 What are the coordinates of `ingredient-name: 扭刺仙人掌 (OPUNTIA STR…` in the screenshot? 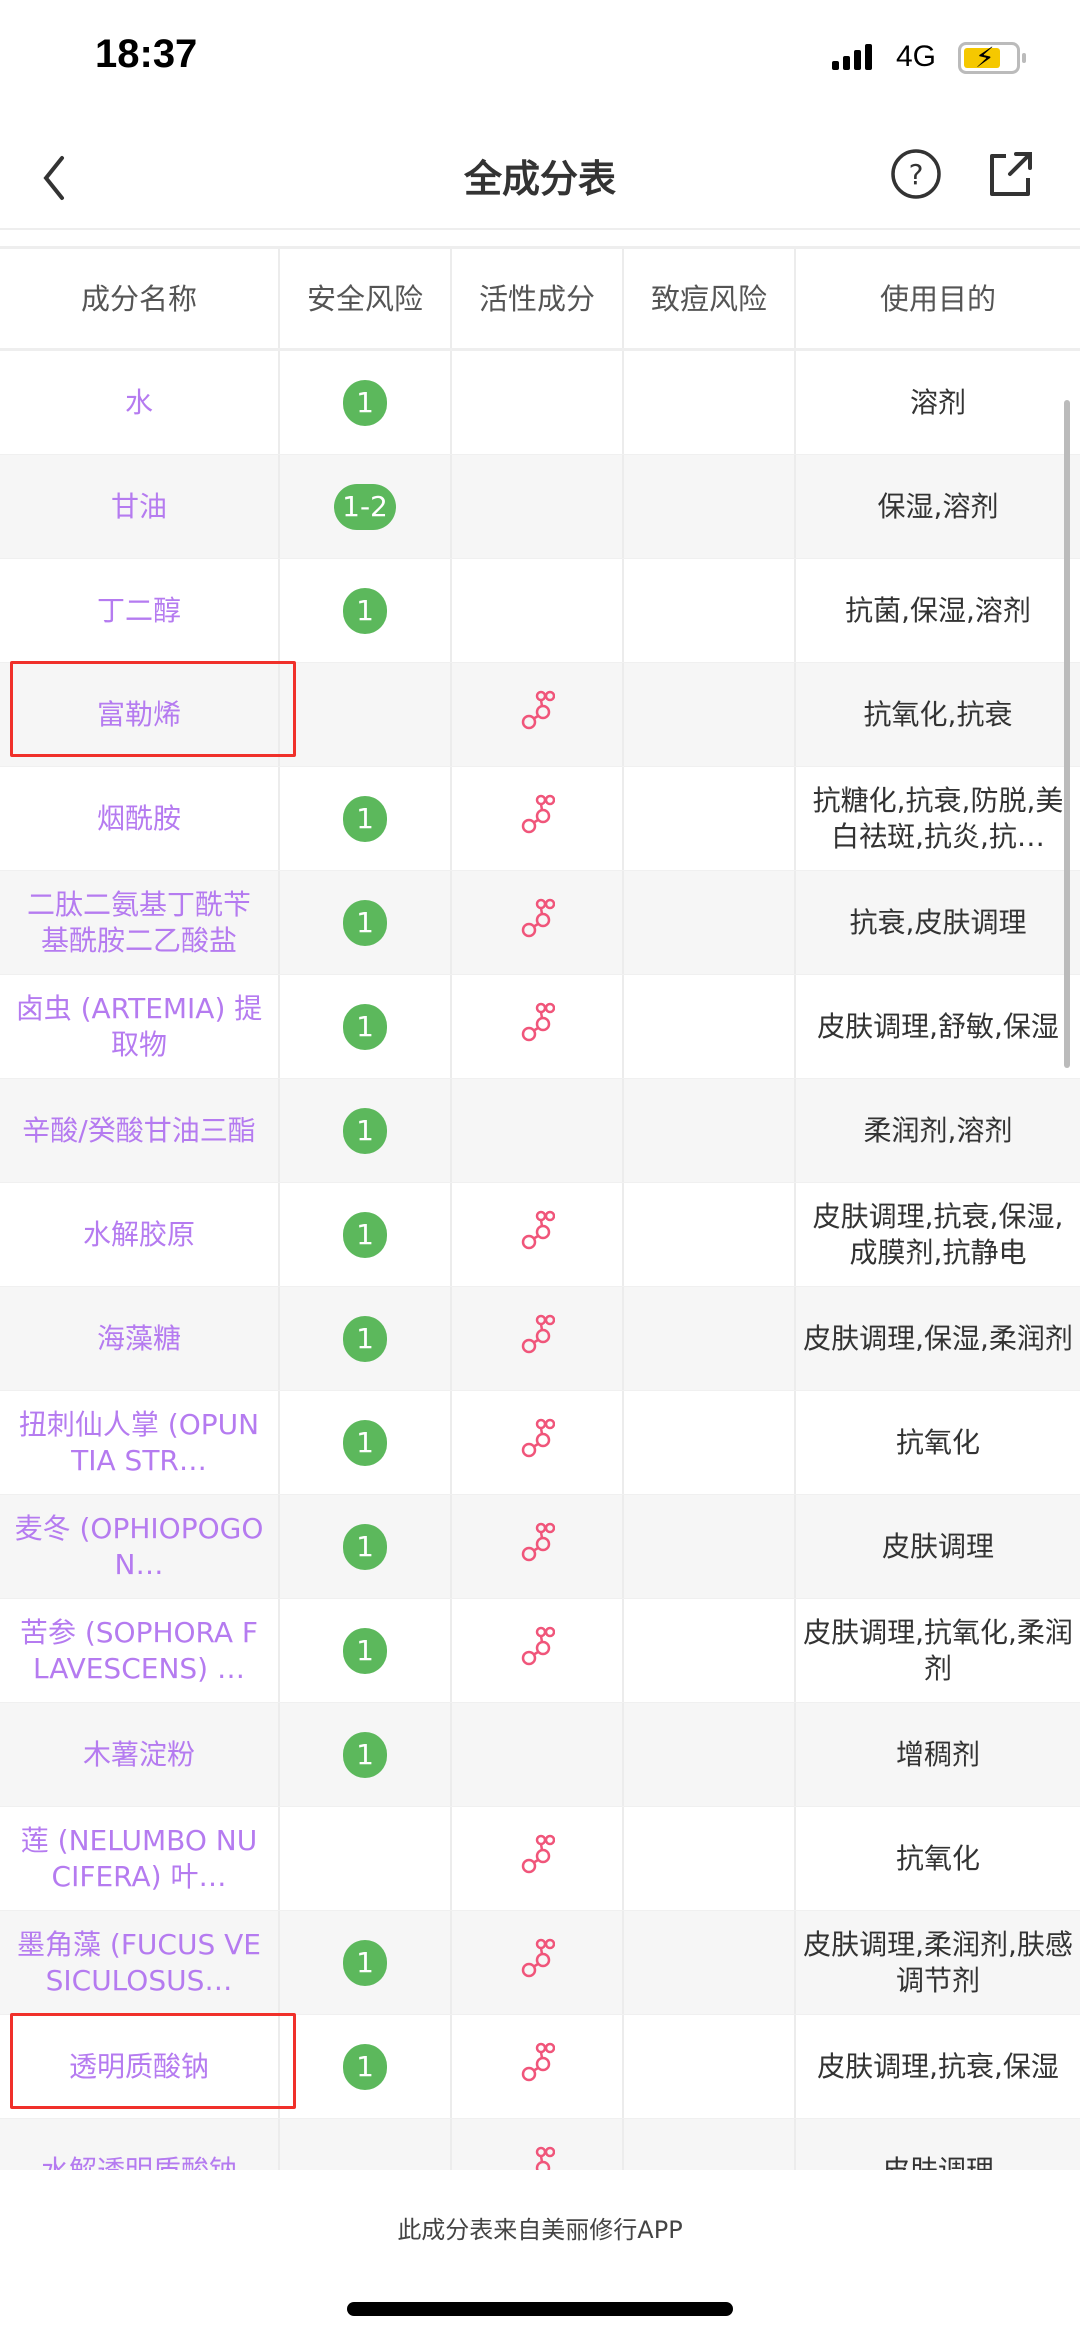 It's located at (139, 1442).